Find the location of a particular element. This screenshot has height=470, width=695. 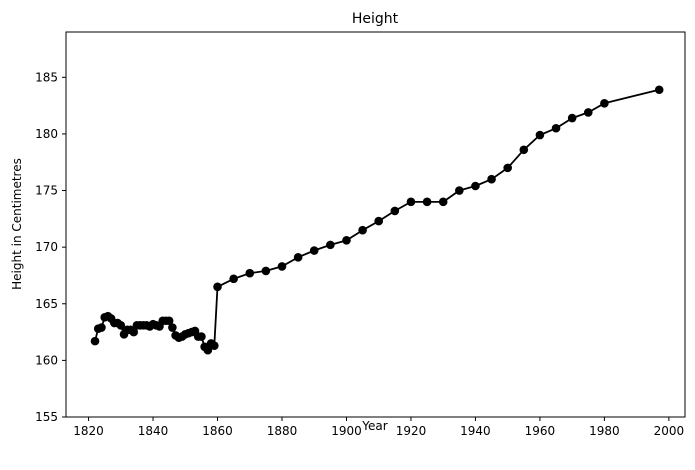

y-tick-label: 185 is located at coordinates (46, 77).